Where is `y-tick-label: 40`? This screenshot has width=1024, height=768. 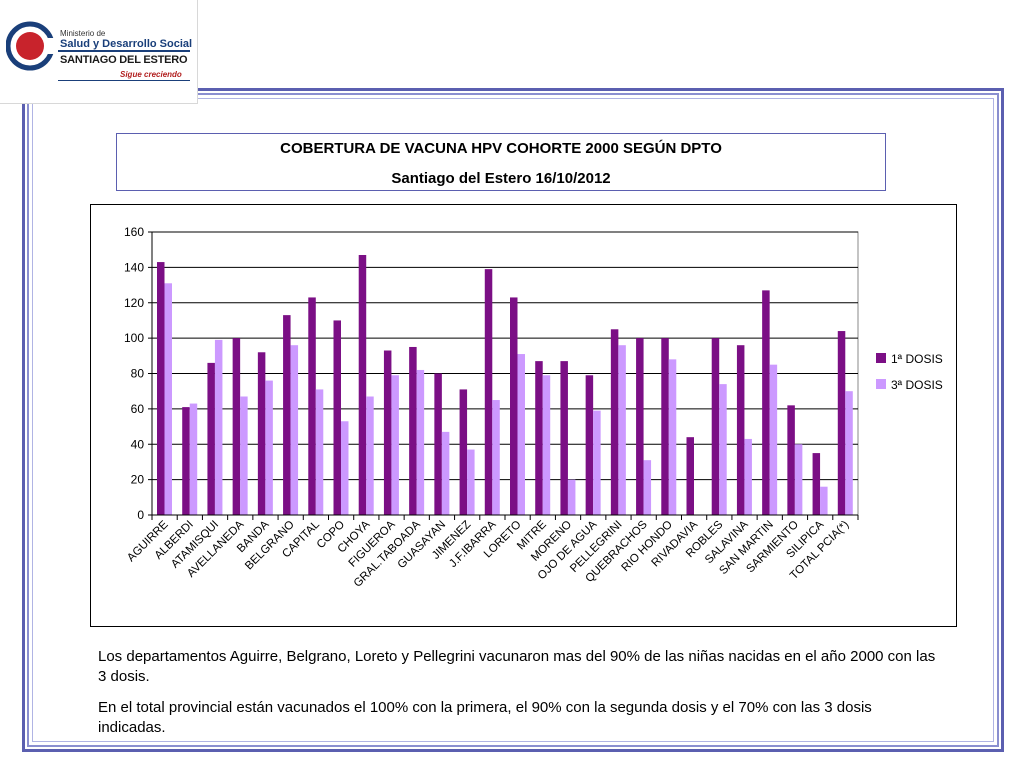 y-tick-label: 40 is located at coordinates (138, 444).